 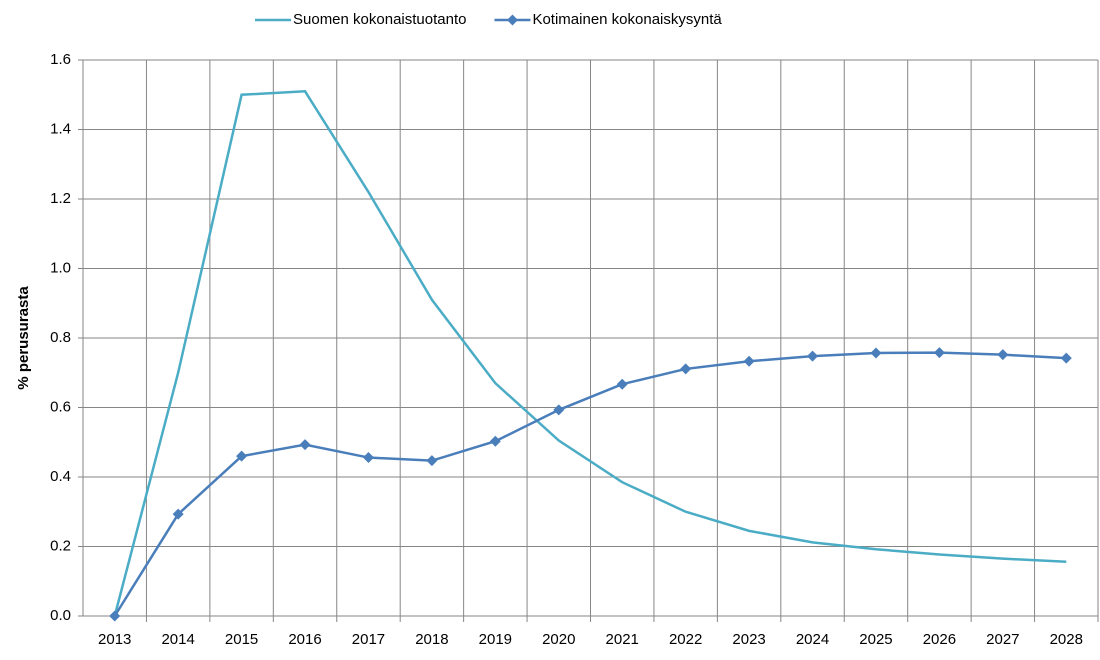 What do you see at coordinates (304, 639) in the screenshot?
I see `x-tick-label: 2016` at bounding box center [304, 639].